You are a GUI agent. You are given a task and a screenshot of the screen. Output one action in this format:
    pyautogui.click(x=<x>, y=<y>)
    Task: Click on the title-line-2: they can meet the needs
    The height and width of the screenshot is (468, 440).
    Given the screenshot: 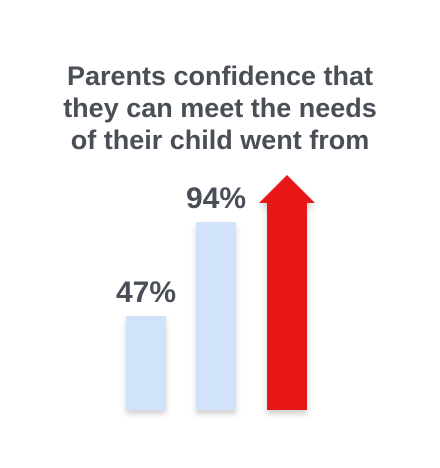 What is the action you would take?
    pyautogui.click(x=220, y=108)
    